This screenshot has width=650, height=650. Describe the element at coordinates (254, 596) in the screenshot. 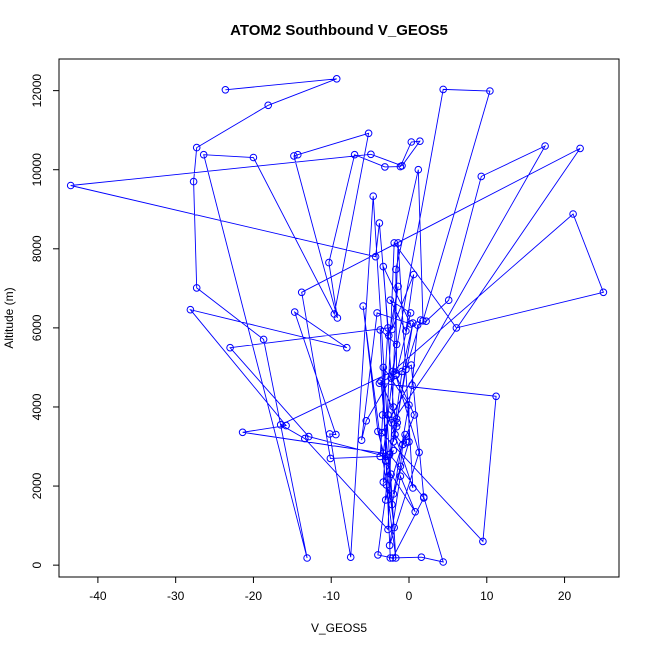

I see `x-tick-label: -20` at that location.